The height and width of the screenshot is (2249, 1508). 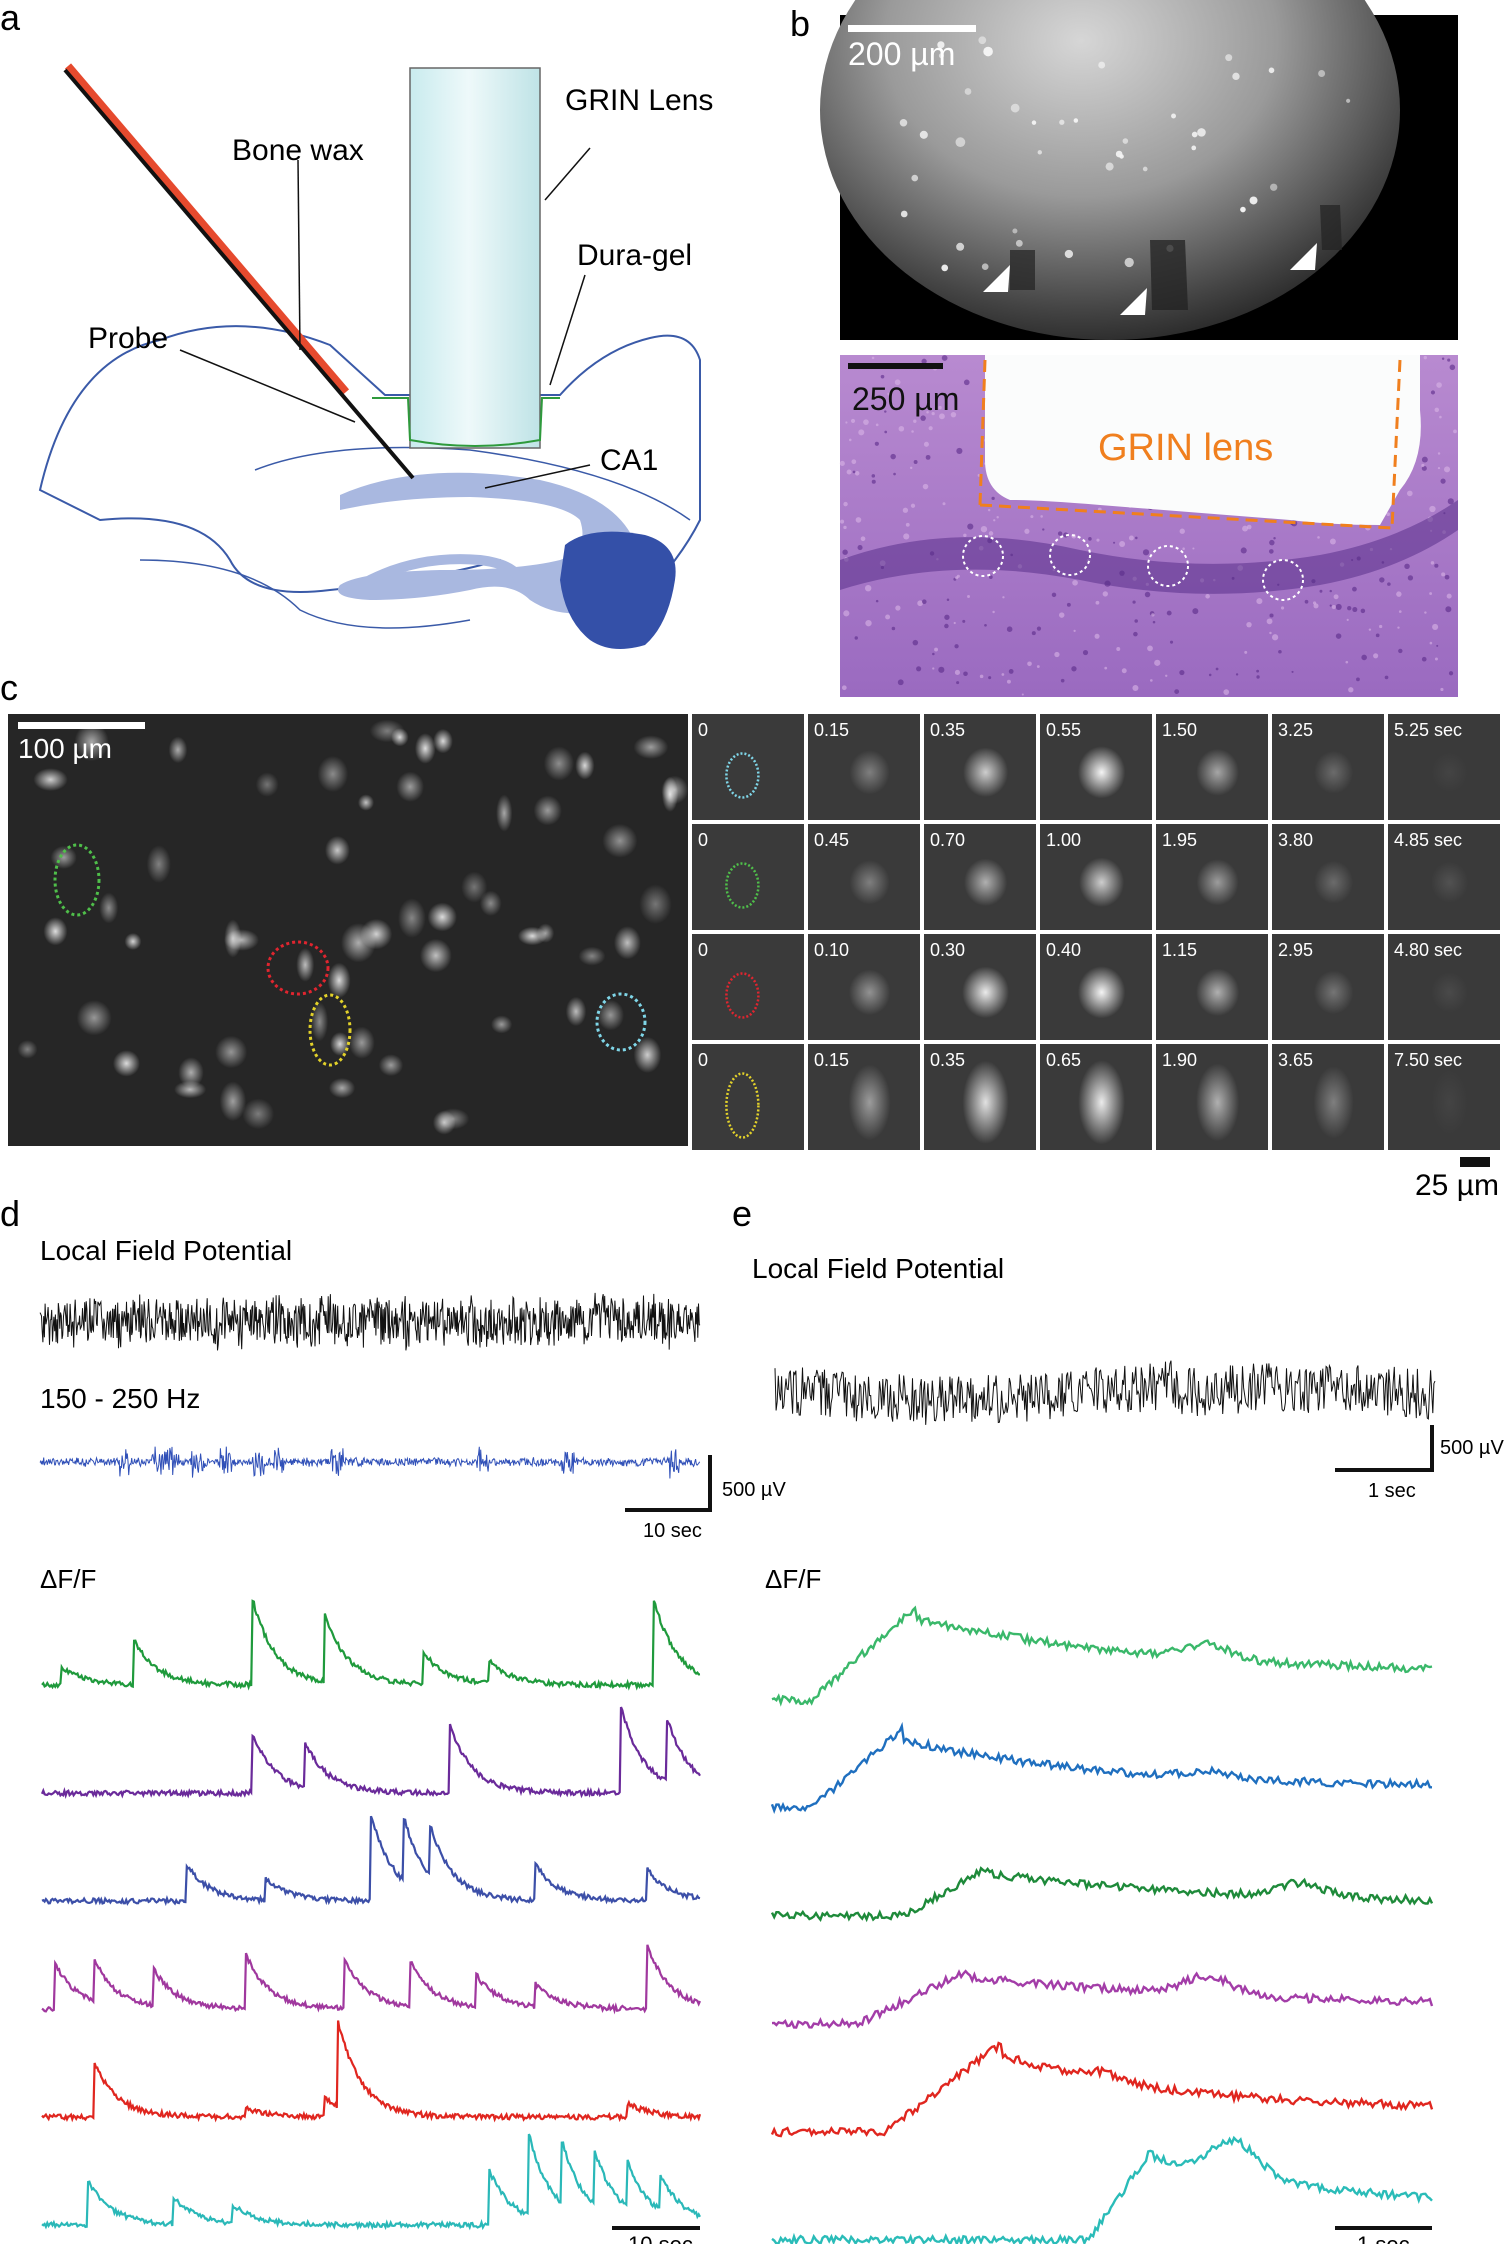 I want to click on df-label-e: ΔF/F, so click(x=793, y=1579).